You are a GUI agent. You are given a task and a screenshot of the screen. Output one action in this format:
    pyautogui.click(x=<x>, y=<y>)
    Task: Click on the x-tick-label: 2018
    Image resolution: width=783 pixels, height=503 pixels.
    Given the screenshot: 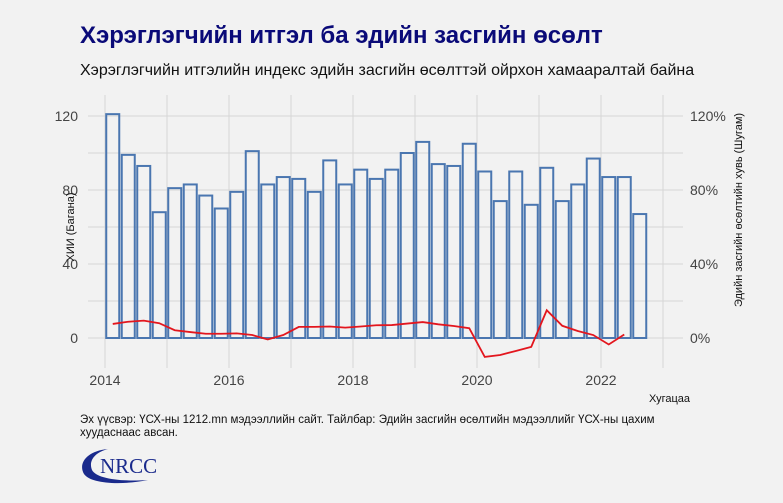 What is the action you would take?
    pyautogui.click(x=352, y=380)
    